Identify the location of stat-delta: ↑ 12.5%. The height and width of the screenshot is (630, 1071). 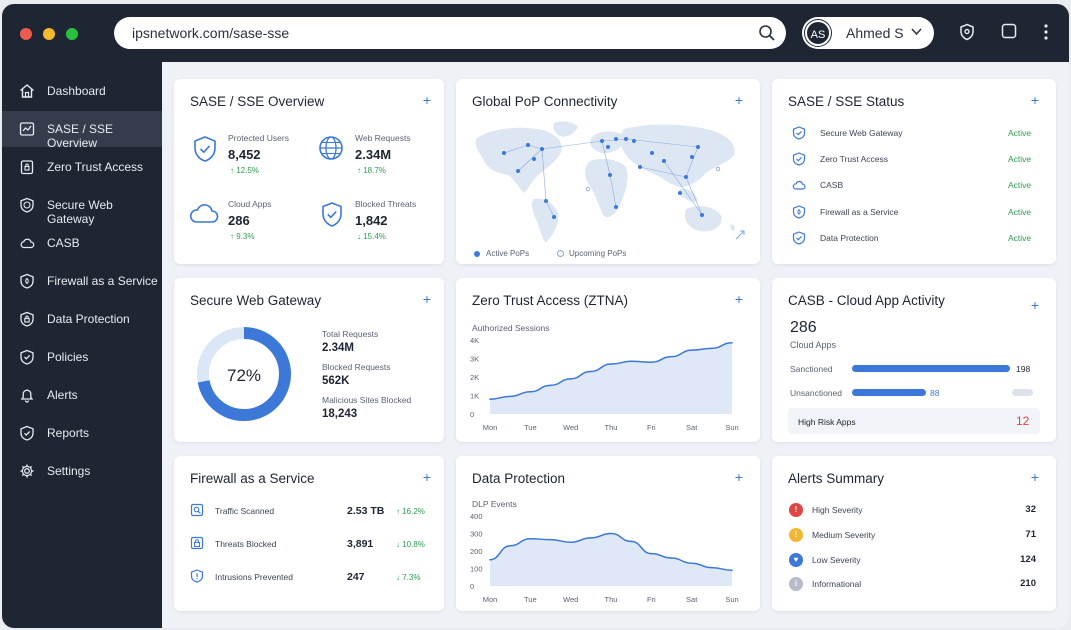
(244, 170).